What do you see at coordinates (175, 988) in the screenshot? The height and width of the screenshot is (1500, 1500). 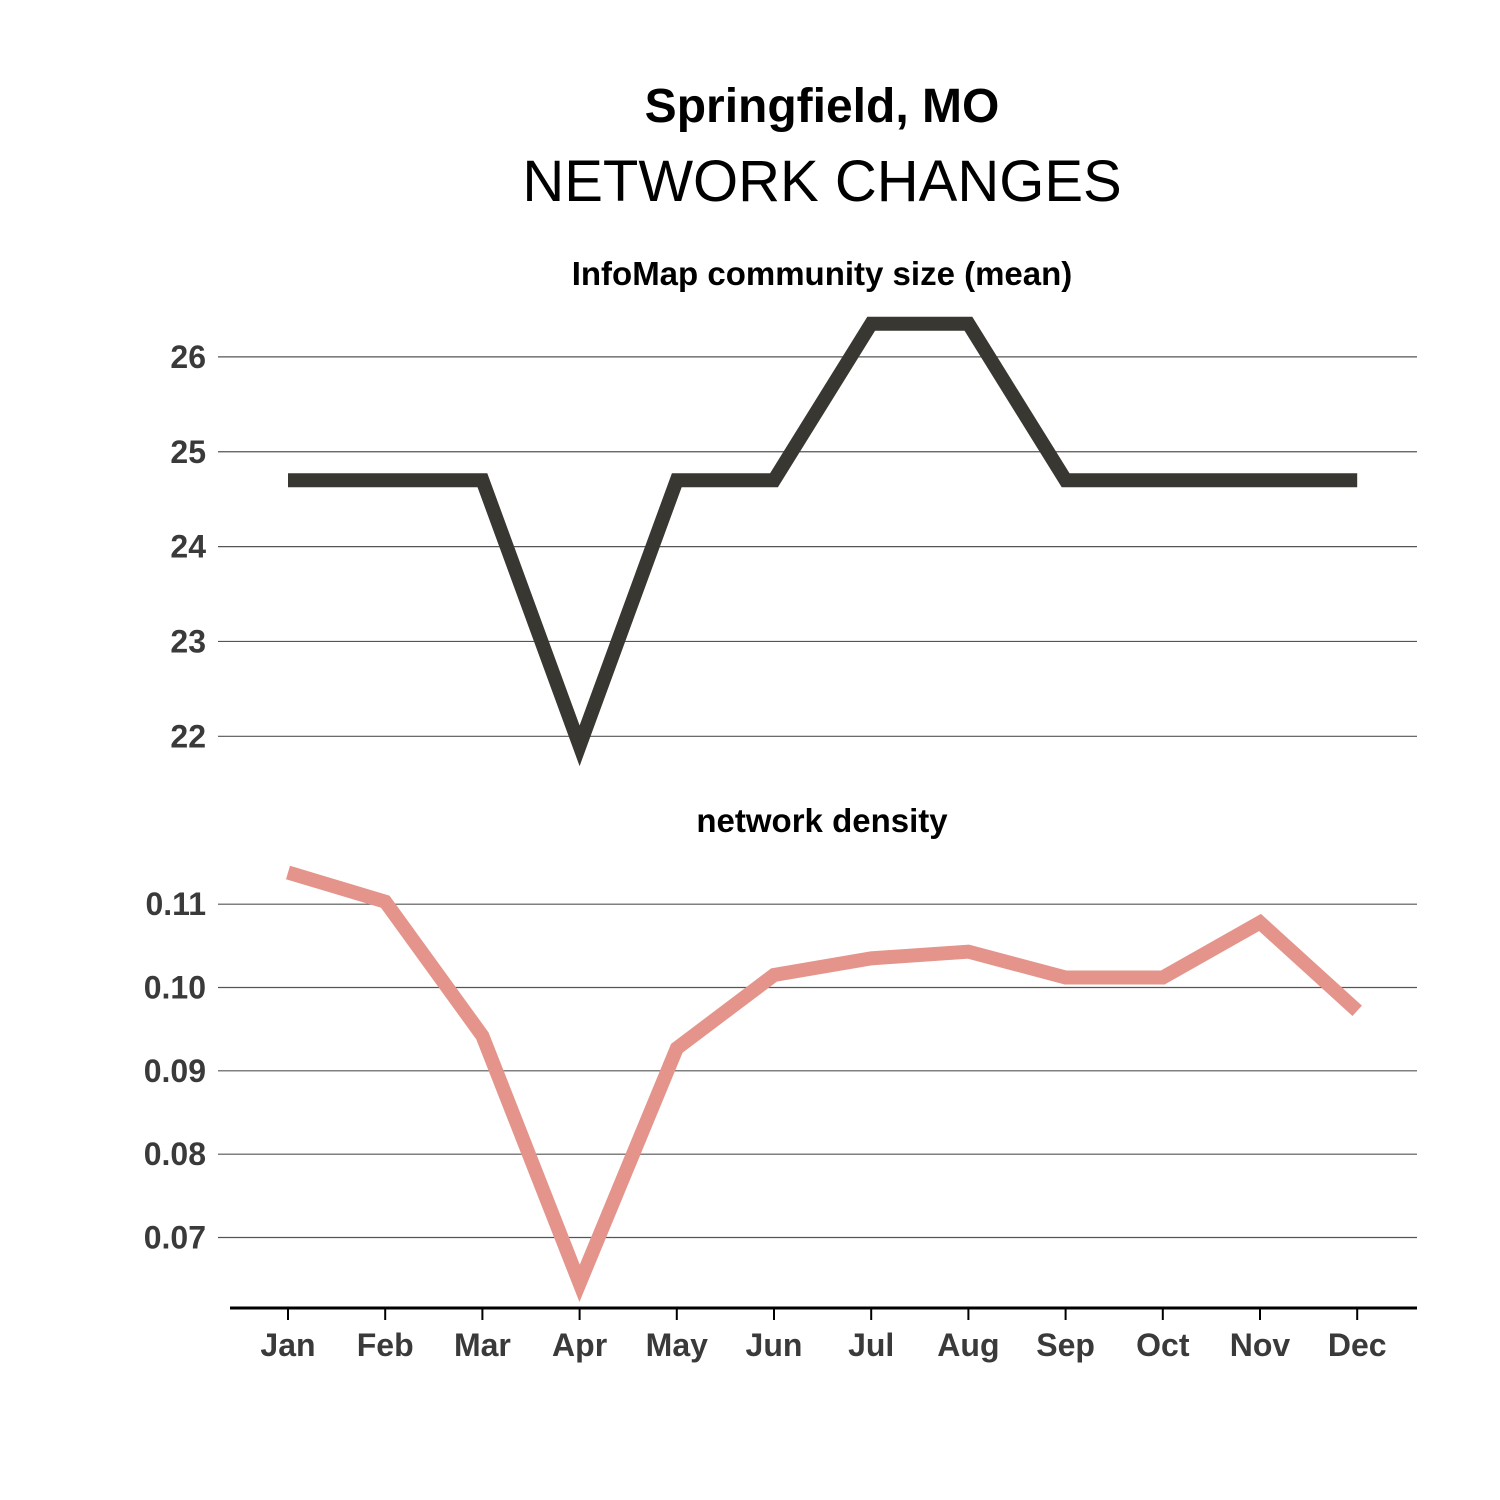 I see `network-density-ytick-label: 0.10` at bounding box center [175, 988].